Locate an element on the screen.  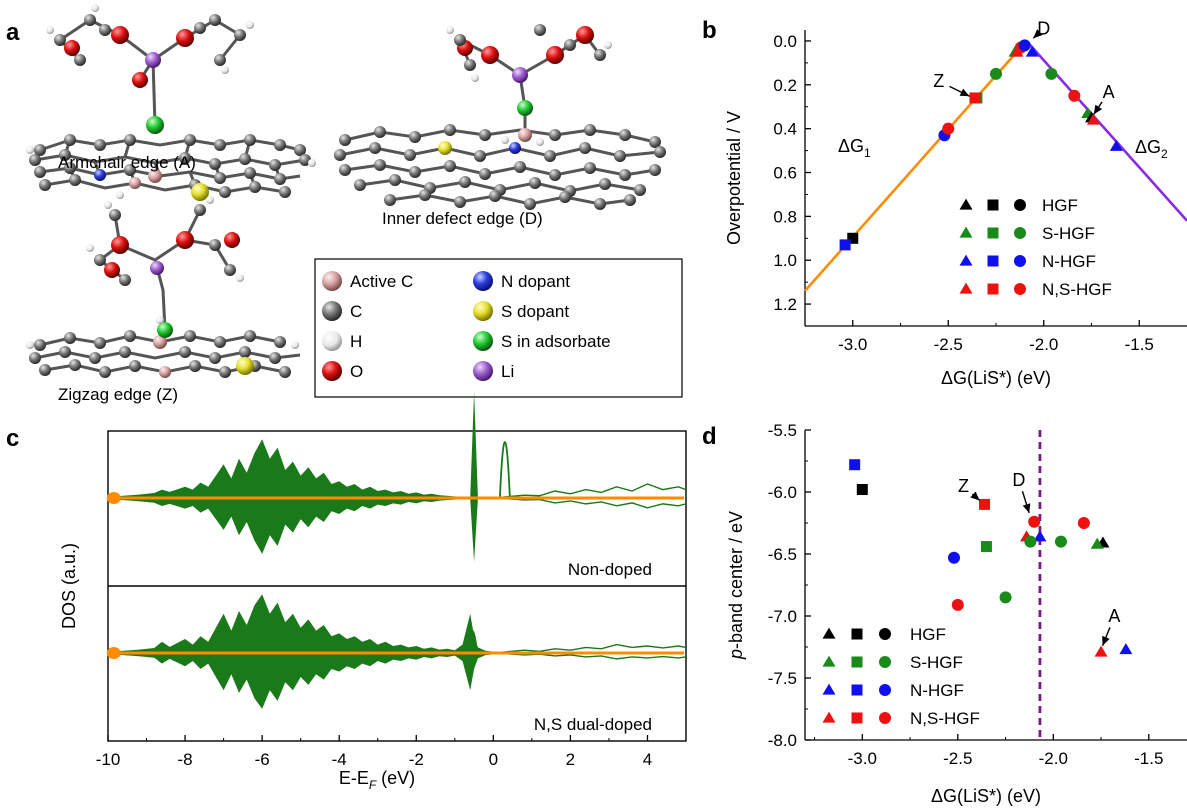
inner-defect-atoms is located at coordinates (500, 117).